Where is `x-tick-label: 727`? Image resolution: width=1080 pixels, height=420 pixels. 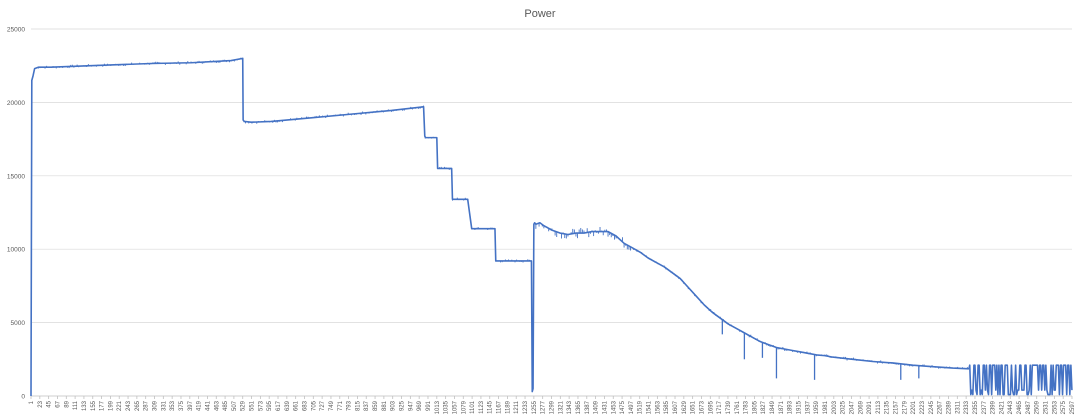 x-tick-label: 727 is located at coordinates (323, 405).